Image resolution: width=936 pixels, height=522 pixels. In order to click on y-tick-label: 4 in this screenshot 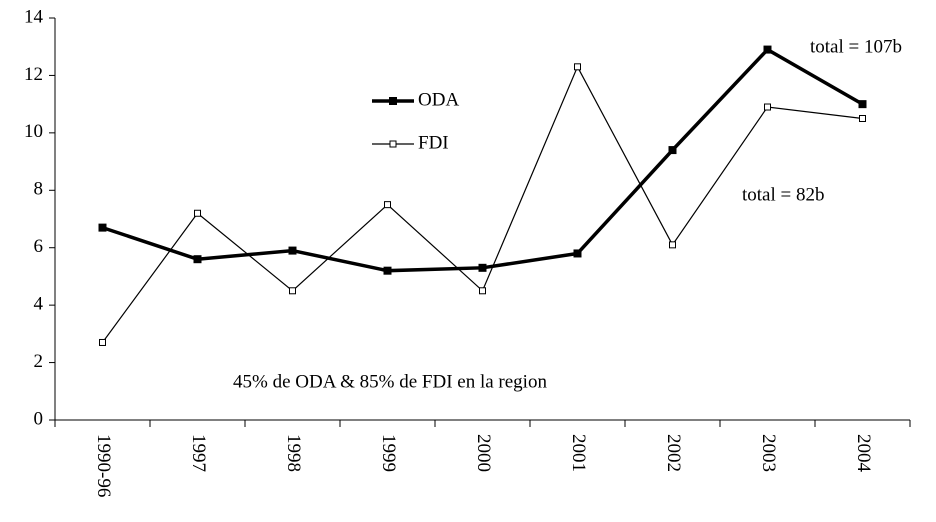, I will do `click(39, 304)`.